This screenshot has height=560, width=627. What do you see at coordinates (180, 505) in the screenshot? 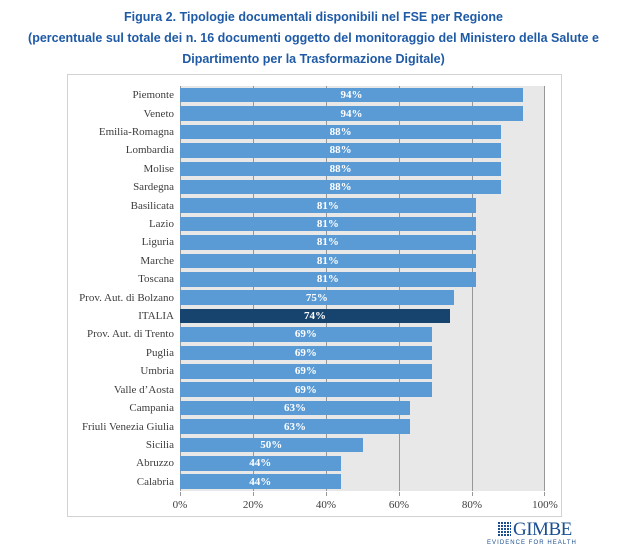
I see `x-tick-label: 0%` at bounding box center [180, 505].